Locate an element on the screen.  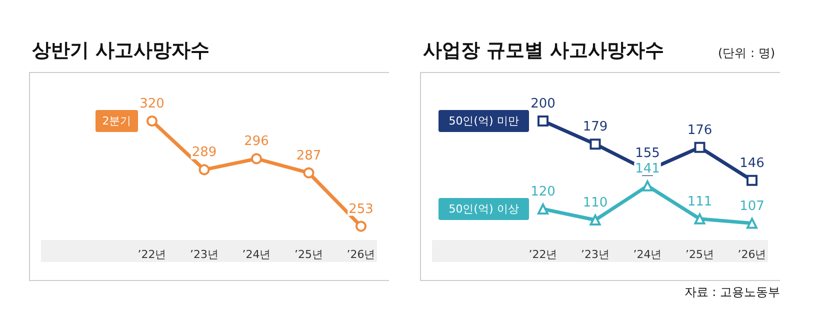
chart-subtitle: (단위 : 명) is located at coordinates (747, 53).